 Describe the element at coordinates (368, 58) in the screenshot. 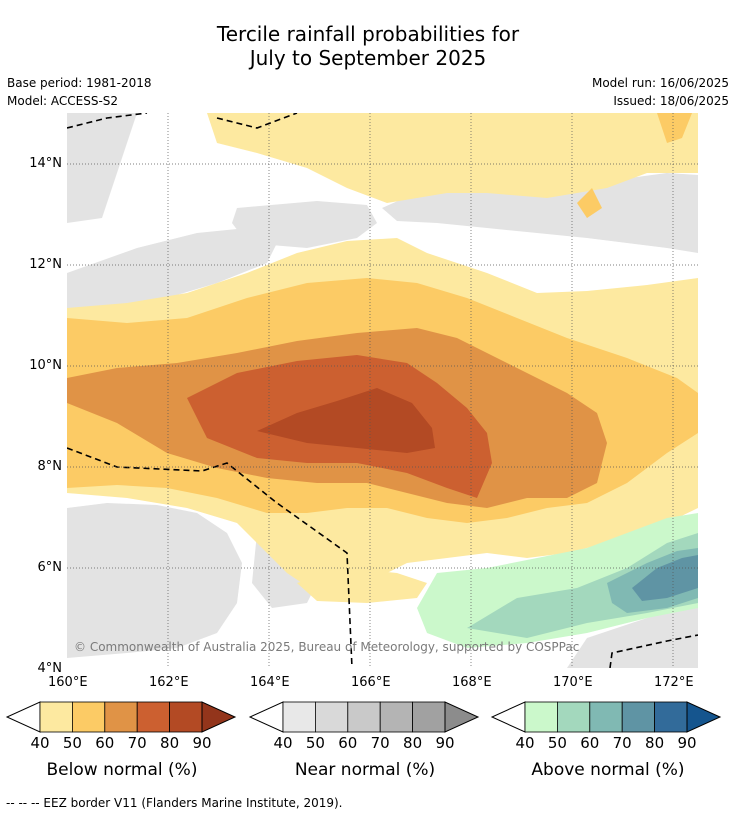

I see `map-title-line2: July to September 2025` at that location.